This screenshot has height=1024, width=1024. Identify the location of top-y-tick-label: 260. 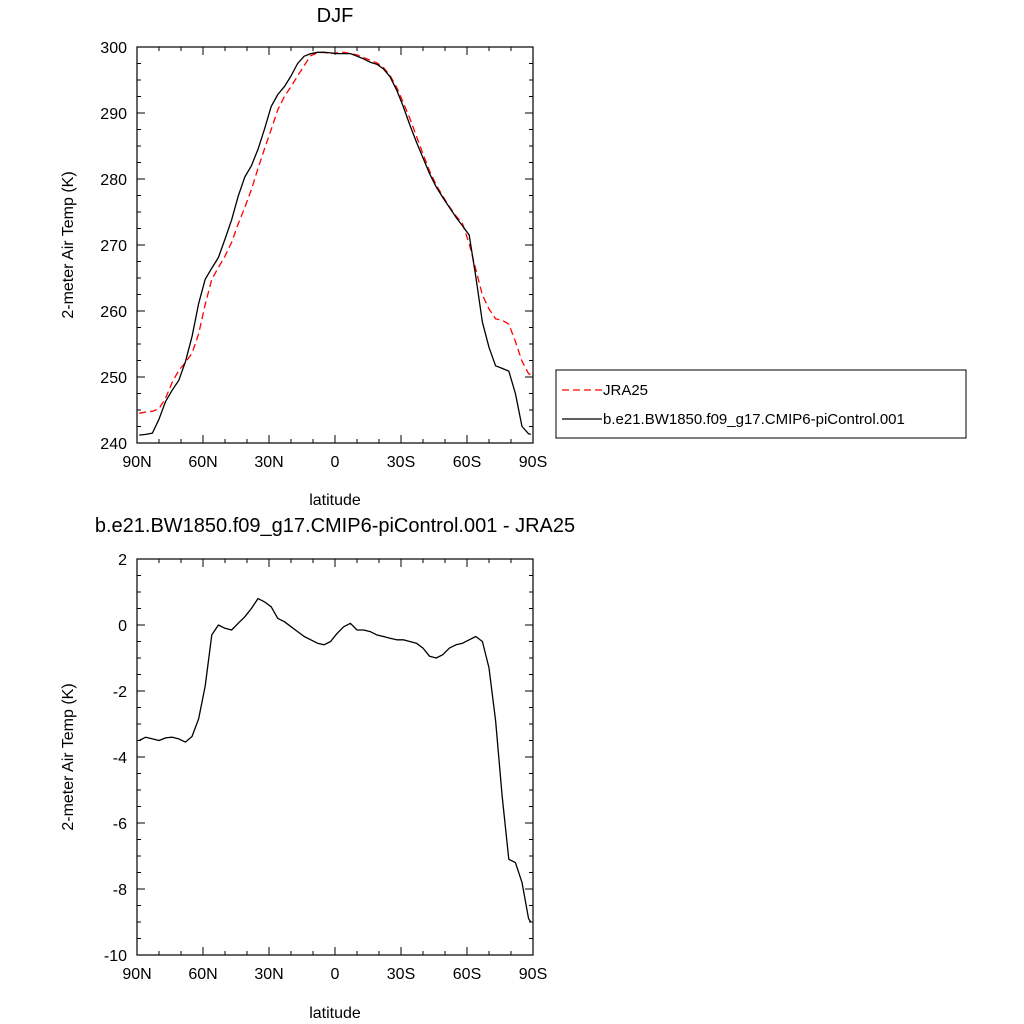
(113, 312).